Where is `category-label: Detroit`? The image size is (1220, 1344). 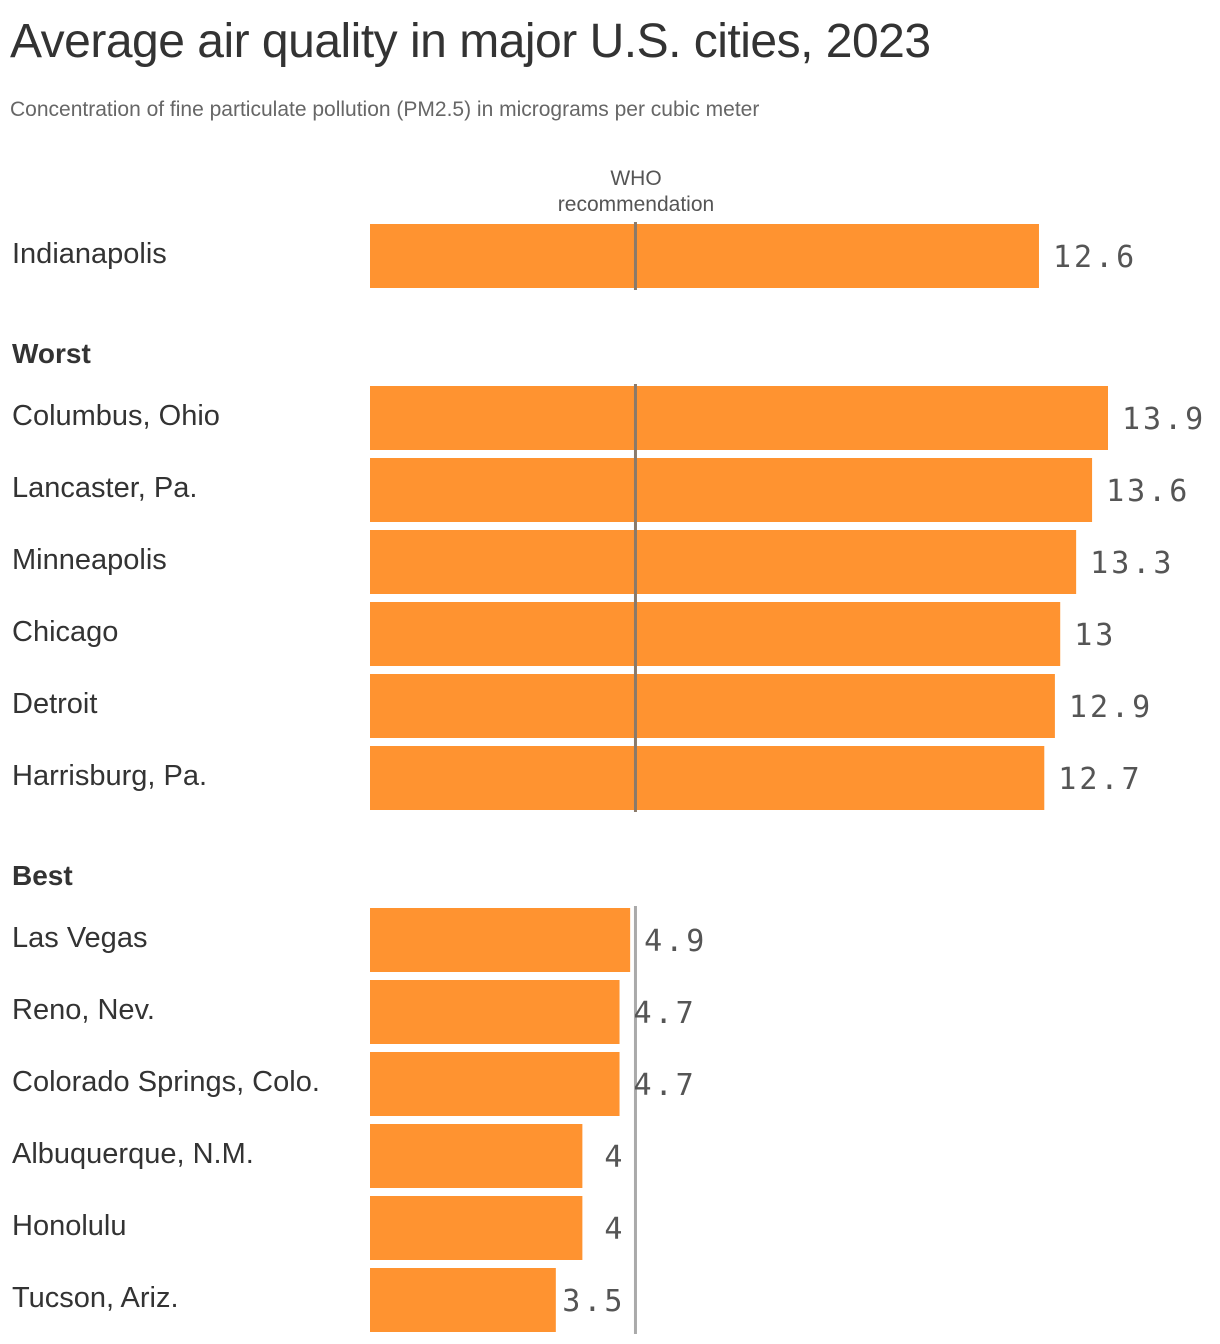
category-label: Detroit is located at coordinates (55, 704).